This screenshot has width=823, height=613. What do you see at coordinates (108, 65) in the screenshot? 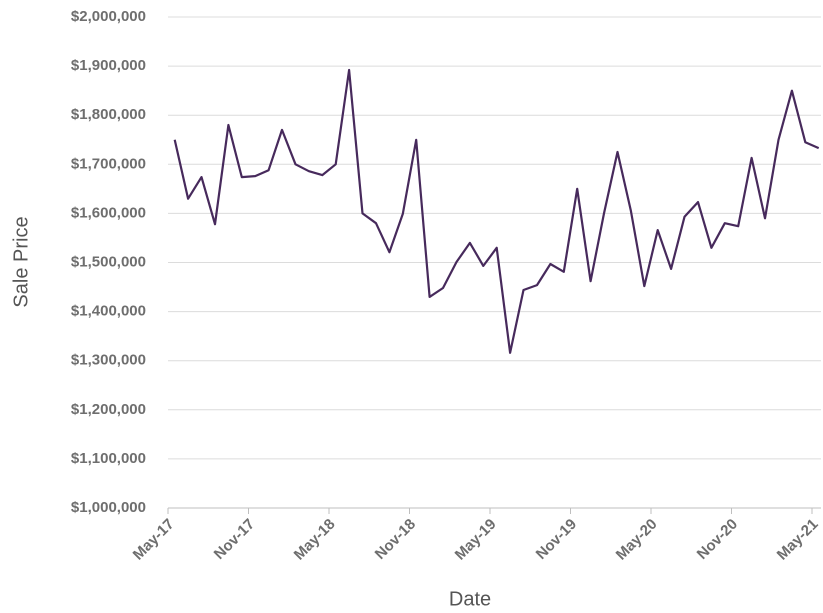
I see `y-tick-label: $1,900,000` at bounding box center [108, 65].